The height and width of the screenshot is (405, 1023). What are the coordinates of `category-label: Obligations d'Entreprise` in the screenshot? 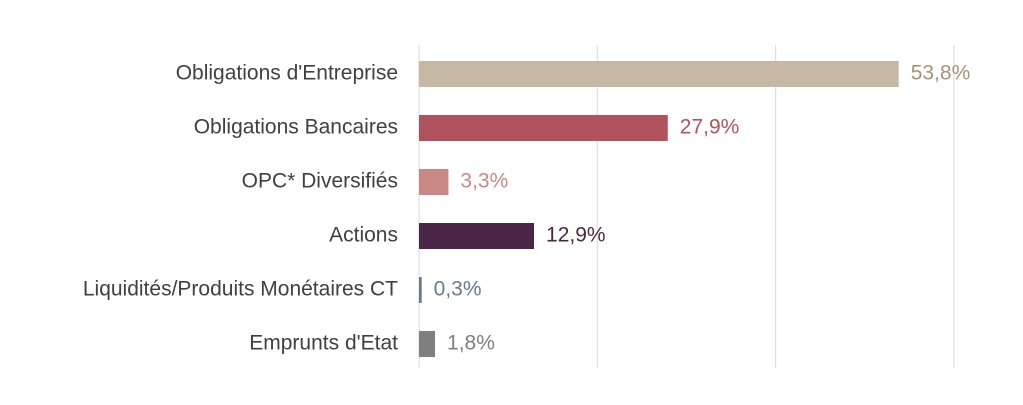 It's located at (287, 73).